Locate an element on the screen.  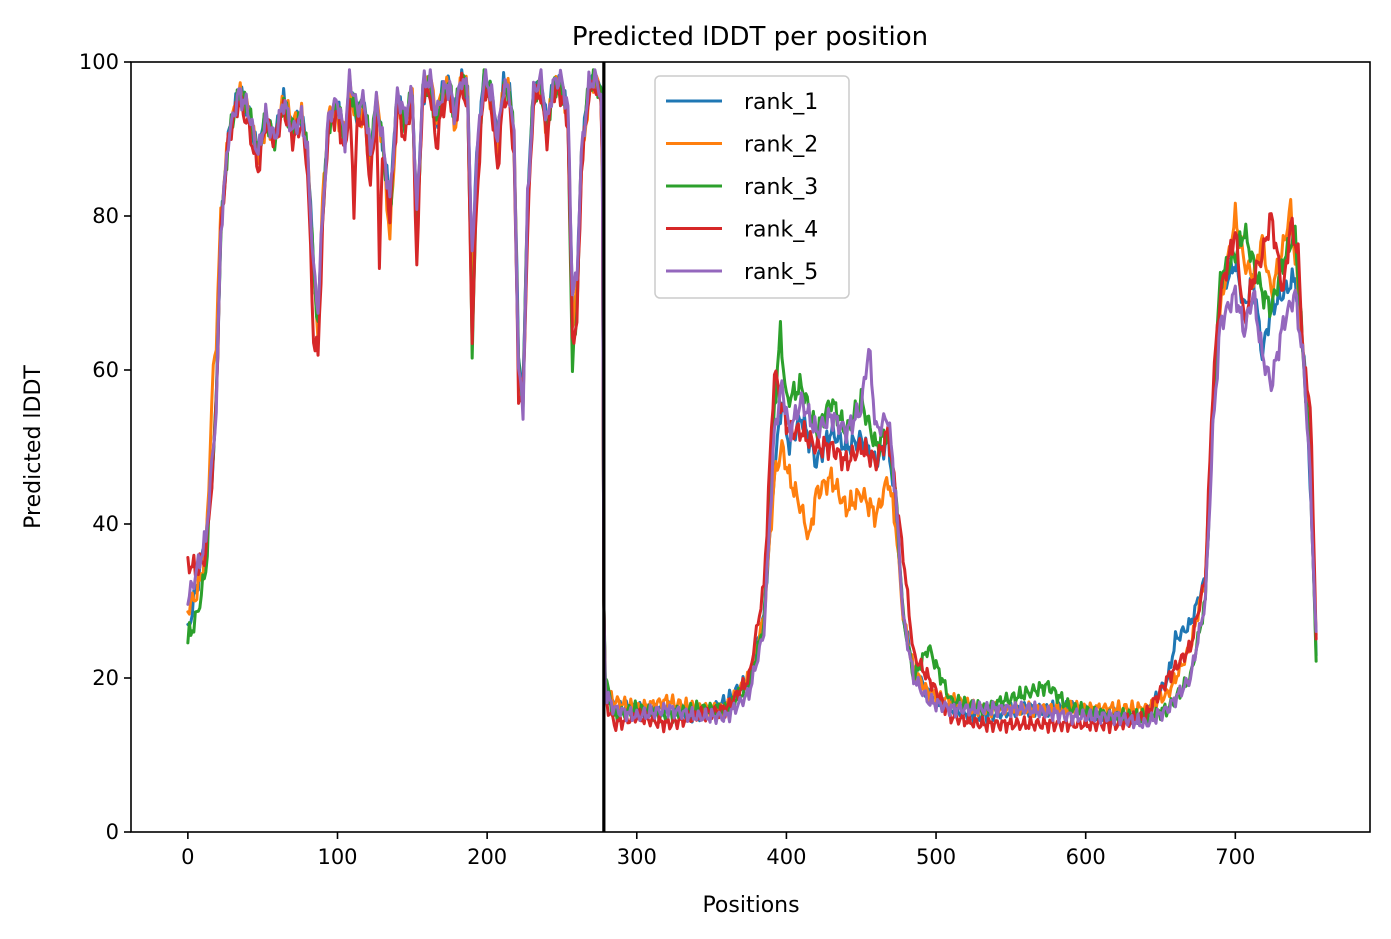
y-tick-label: 20 is located at coordinates (105, 678).